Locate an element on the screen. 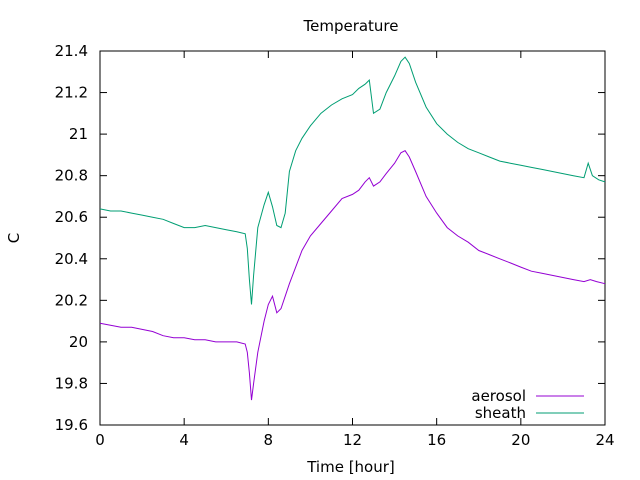 The width and height of the screenshot is (640, 480). y-tick-label: 20.6 is located at coordinates (71, 217).